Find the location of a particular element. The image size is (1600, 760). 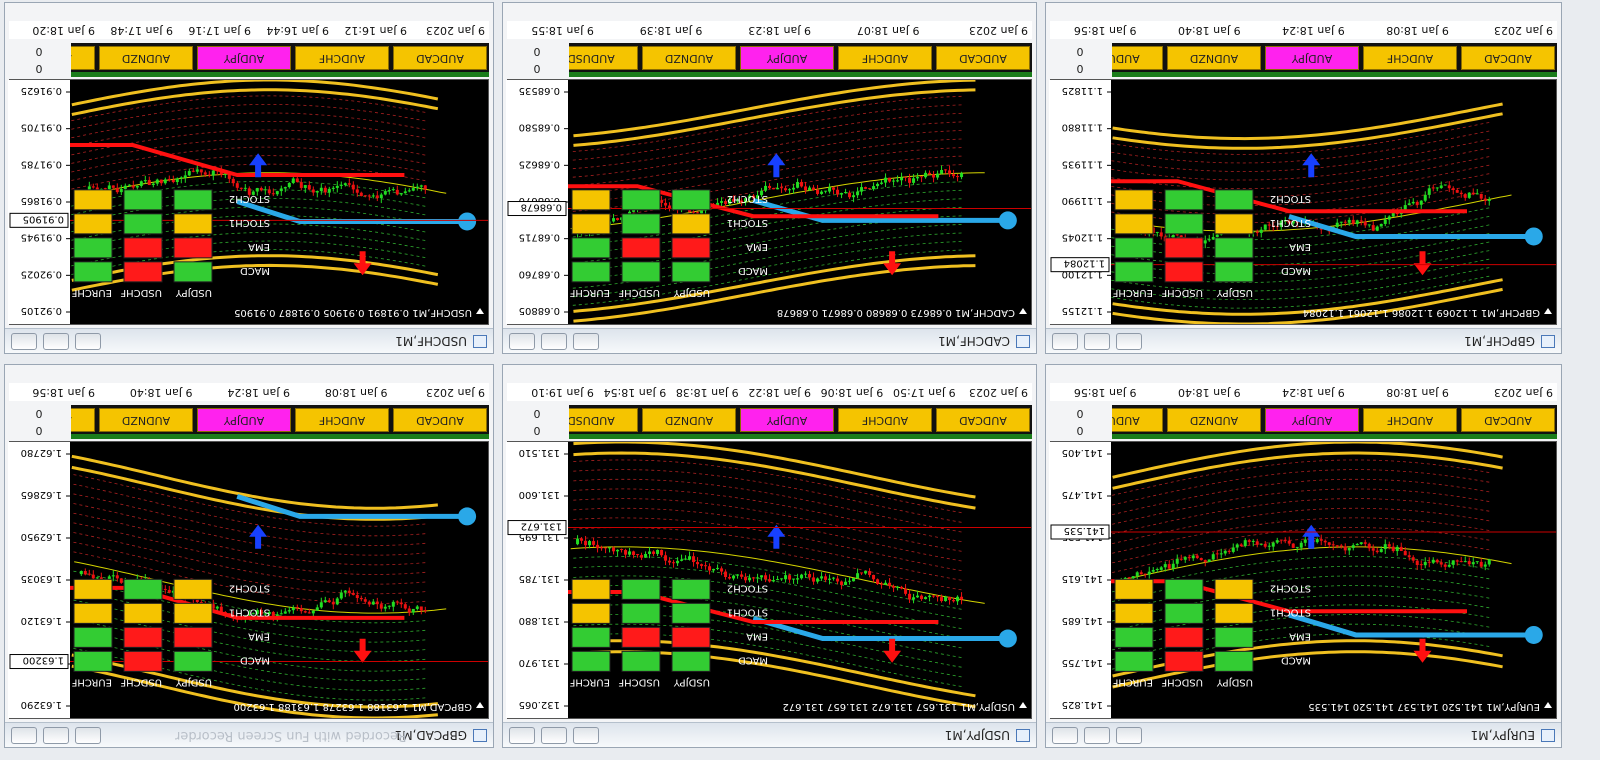

pair-label: EURCHF is located at coordinates (91, 292).